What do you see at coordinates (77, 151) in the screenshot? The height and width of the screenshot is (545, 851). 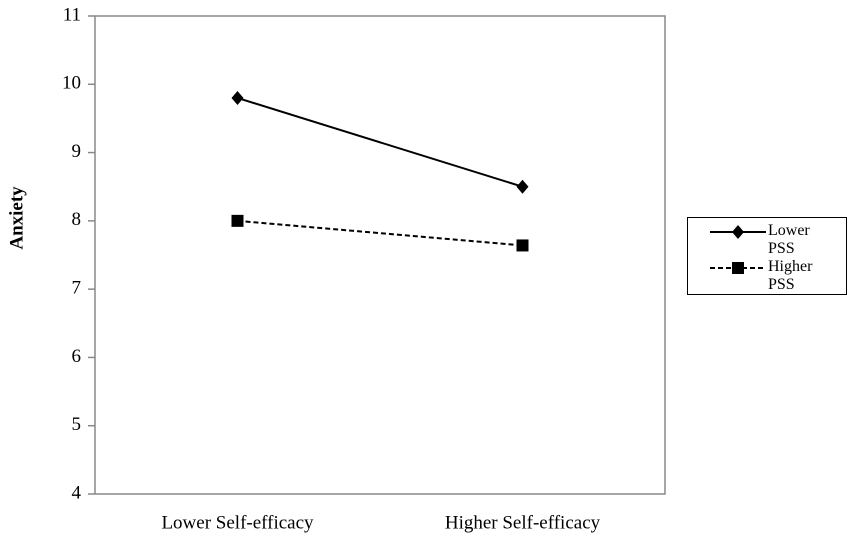 I see `y-tick-label: 9` at bounding box center [77, 151].